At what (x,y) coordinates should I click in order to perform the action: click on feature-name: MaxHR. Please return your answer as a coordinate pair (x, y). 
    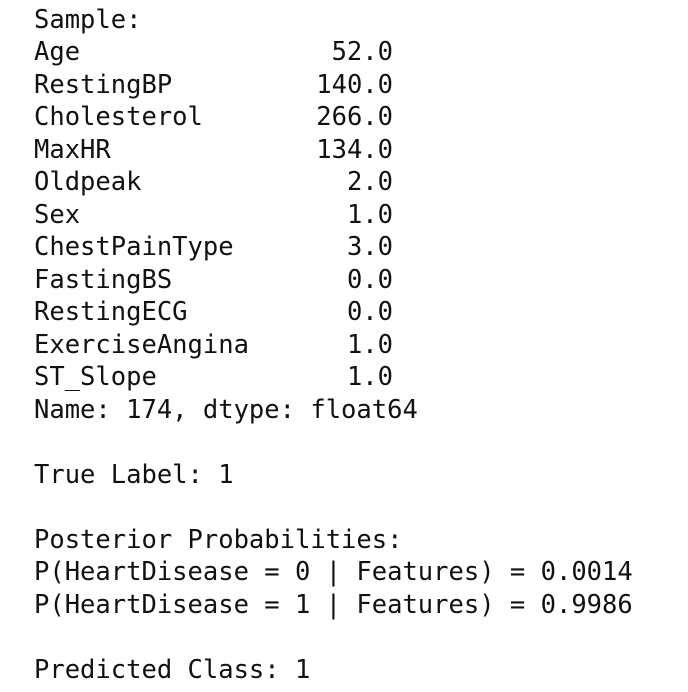
    Looking at the image, I should click on (72, 149).